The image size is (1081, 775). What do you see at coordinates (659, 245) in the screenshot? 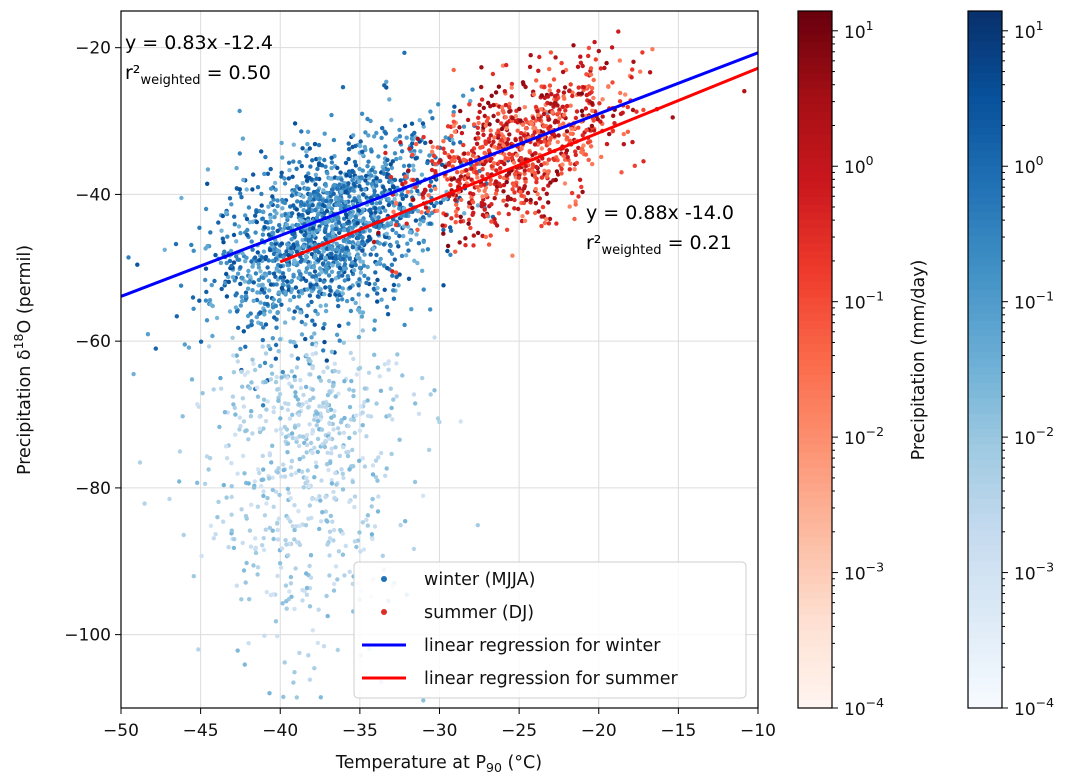
I see `summer-r-squared: r²weighted = 0.21` at bounding box center [659, 245].